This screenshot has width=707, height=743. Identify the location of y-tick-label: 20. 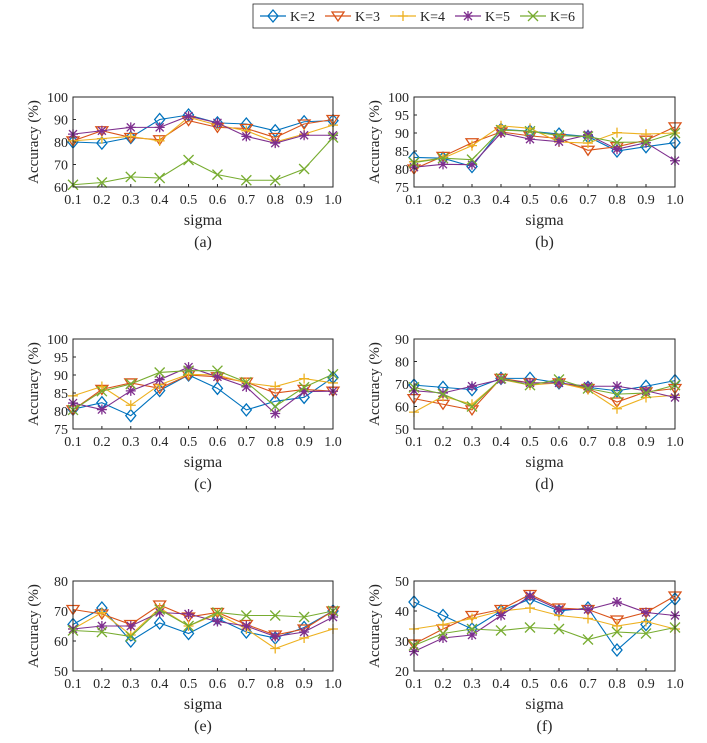
(402, 672).